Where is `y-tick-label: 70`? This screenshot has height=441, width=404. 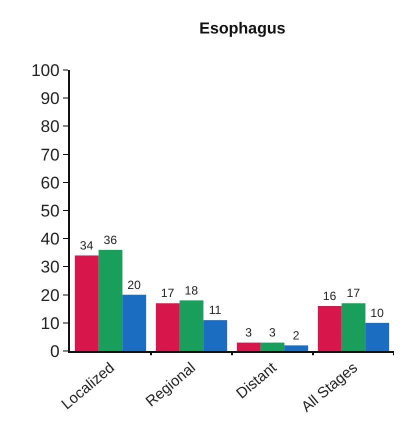
y-tick-label: 70 is located at coordinates (50, 154).